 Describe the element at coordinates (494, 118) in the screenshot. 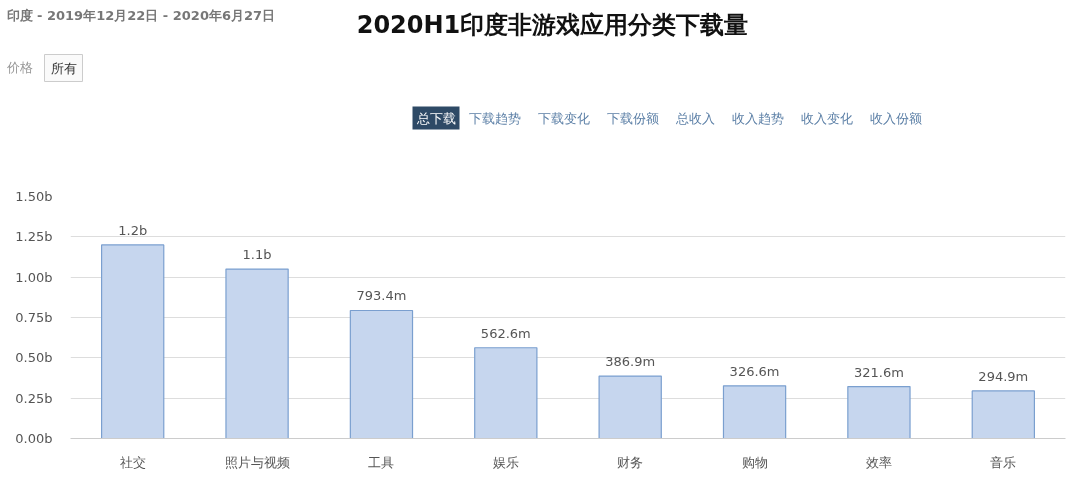

I see `text: 下载趋势` at that location.